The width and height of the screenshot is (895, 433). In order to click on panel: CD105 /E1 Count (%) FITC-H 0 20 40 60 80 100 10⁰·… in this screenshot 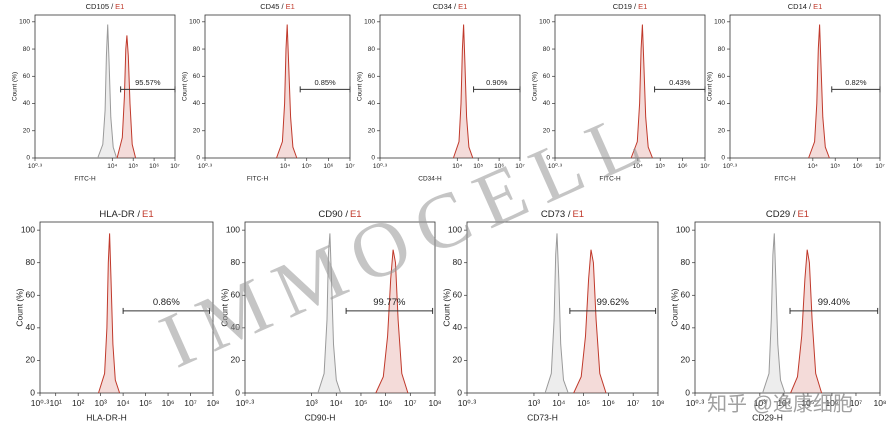, I will do `click(96, 92)`.